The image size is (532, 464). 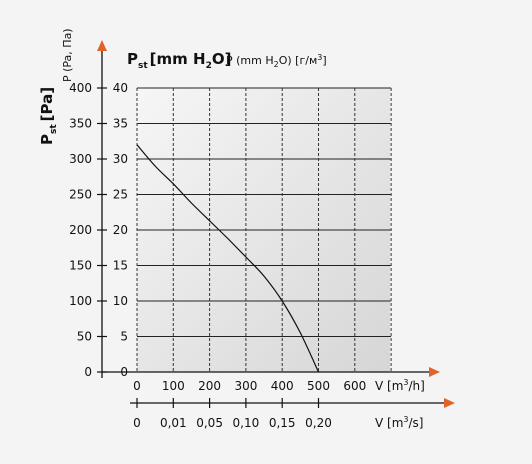 I want to click on y-tick-label-mmh2o: 5, so click(x=124, y=337).